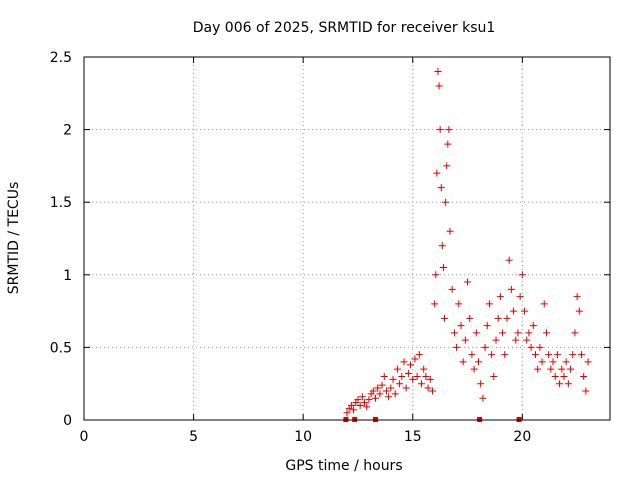  Describe the element at coordinates (61, 203) in the screenshot. I see `y-tick-label: 1.5` at that location.